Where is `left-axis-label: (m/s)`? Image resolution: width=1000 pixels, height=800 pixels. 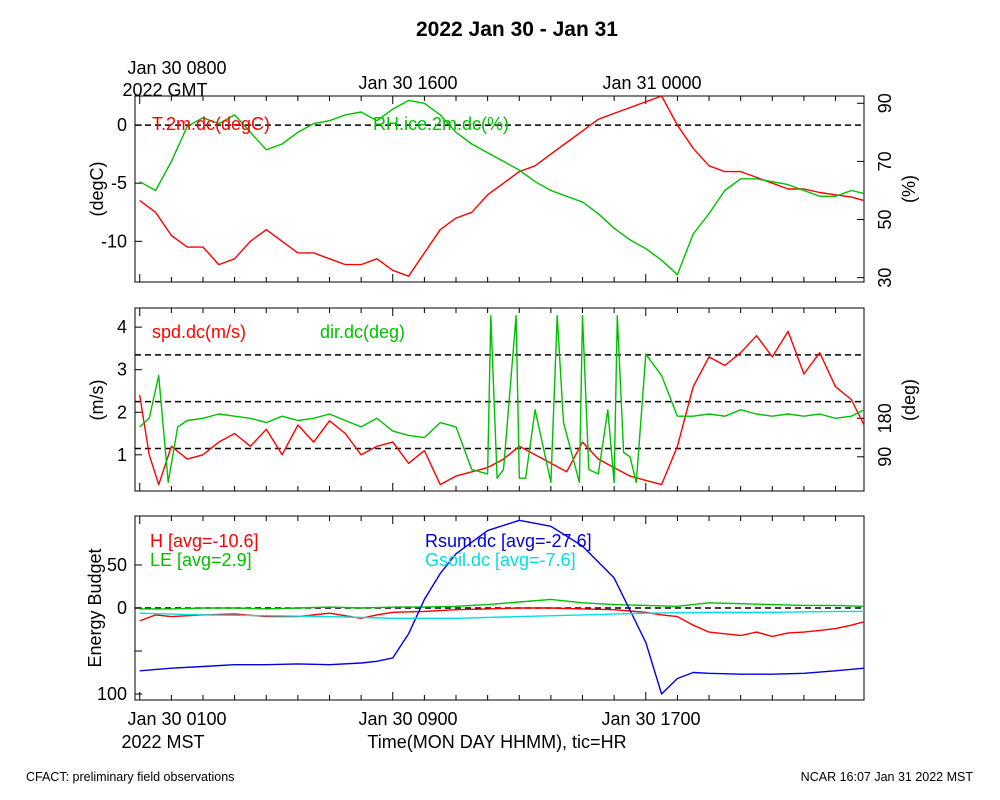 left-axis-label: (m/s) is located at coordinates (97, 400).